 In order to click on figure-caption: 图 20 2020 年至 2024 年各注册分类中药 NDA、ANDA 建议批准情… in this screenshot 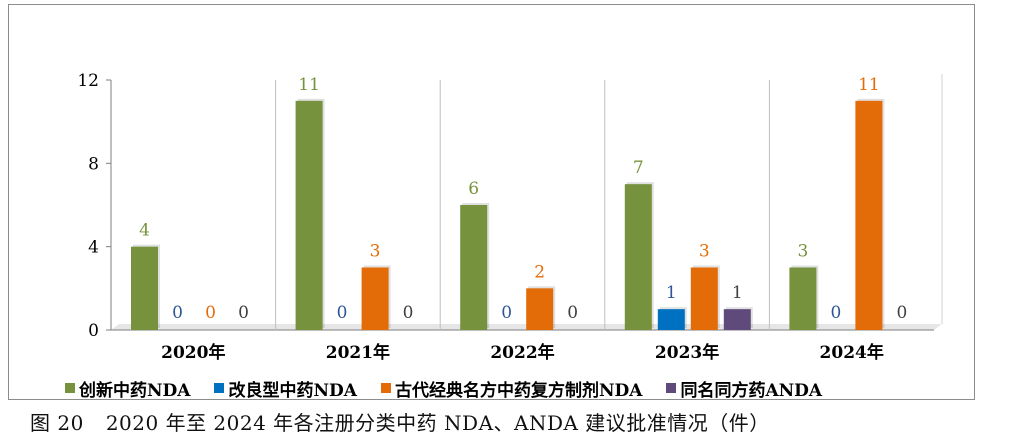, I will do `click(510, 421)`.